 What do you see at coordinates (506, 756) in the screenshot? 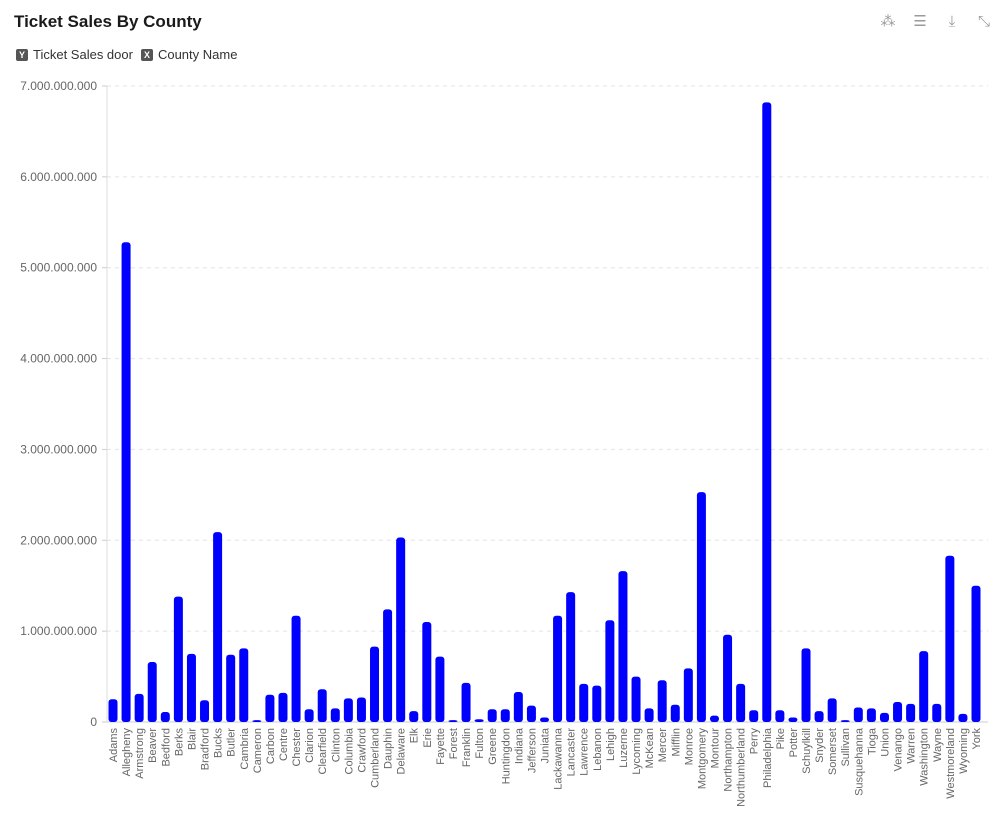
I see `x-tick-label: Huntingdon` at bounding box center [506, 756].